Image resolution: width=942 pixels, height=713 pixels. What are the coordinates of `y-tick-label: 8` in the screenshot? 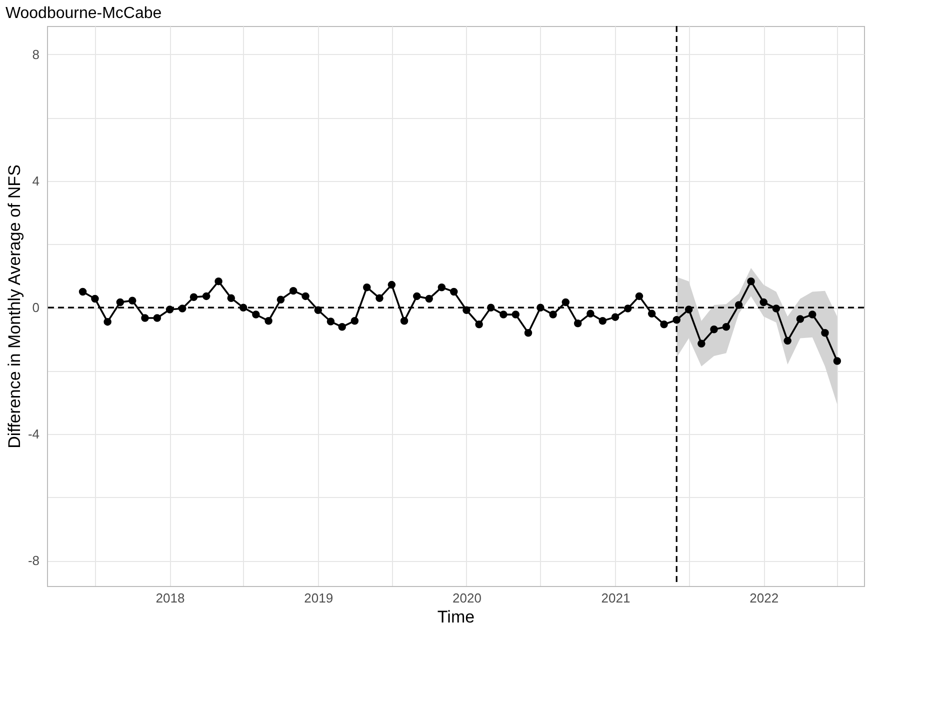 It's located at (36, 54).